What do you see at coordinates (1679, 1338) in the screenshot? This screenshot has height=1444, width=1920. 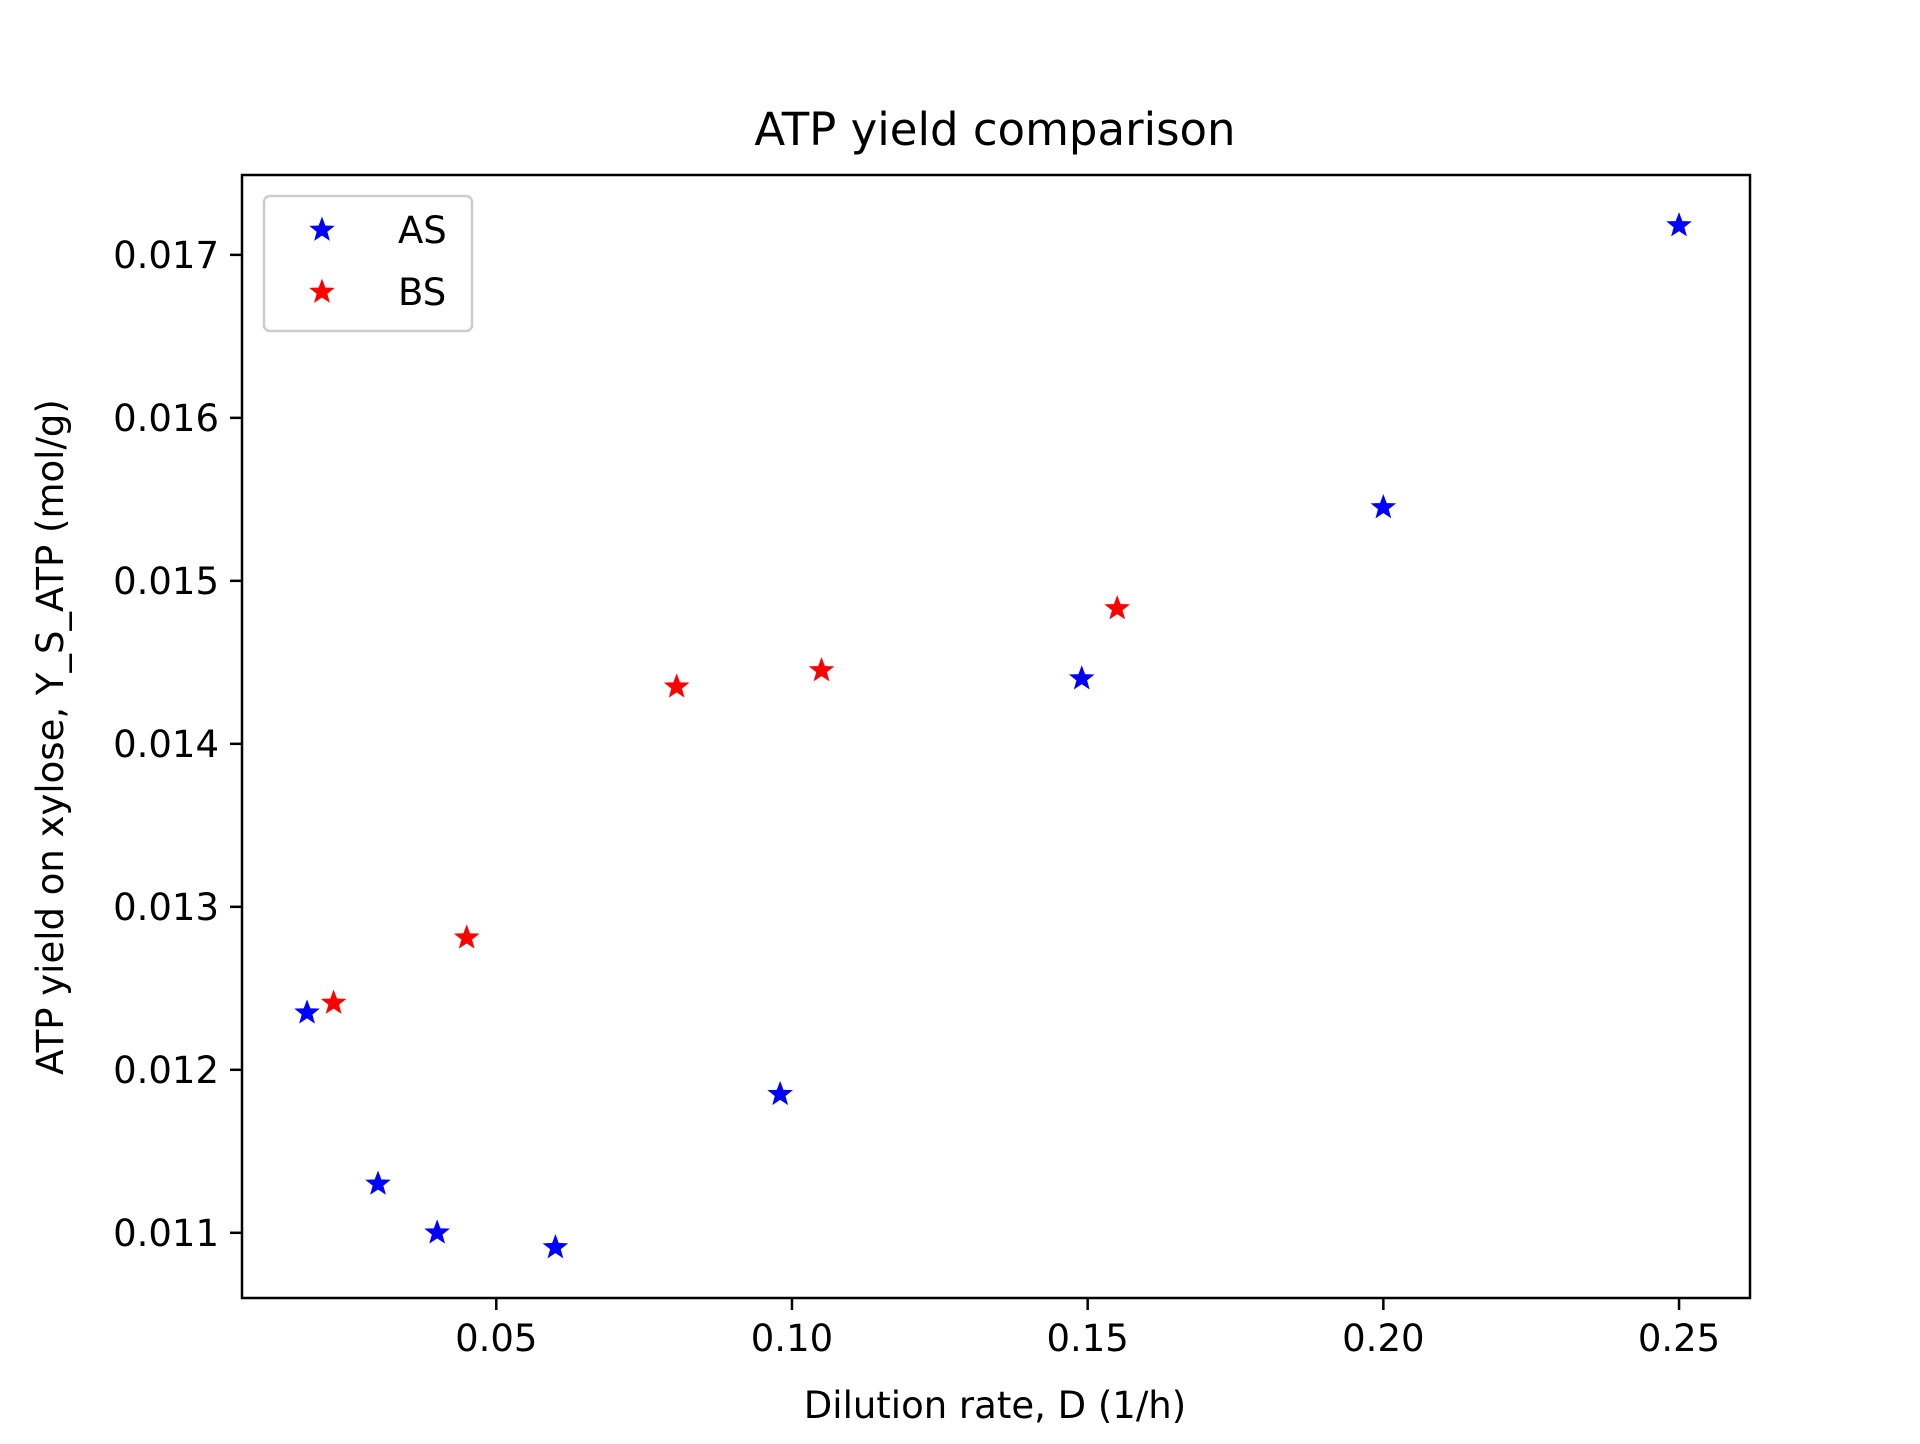 I see `x-tick-label: 0.25` at bounding box center [1679, 1338].